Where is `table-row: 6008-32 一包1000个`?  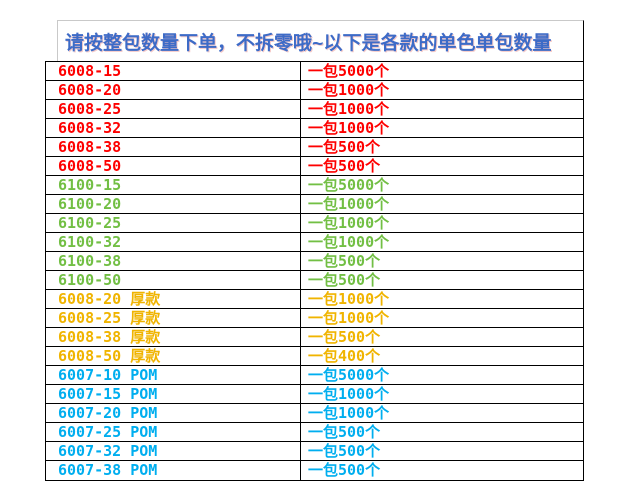 table-row: 6008-32 一包1000个 is located at coordinates (314, 128).